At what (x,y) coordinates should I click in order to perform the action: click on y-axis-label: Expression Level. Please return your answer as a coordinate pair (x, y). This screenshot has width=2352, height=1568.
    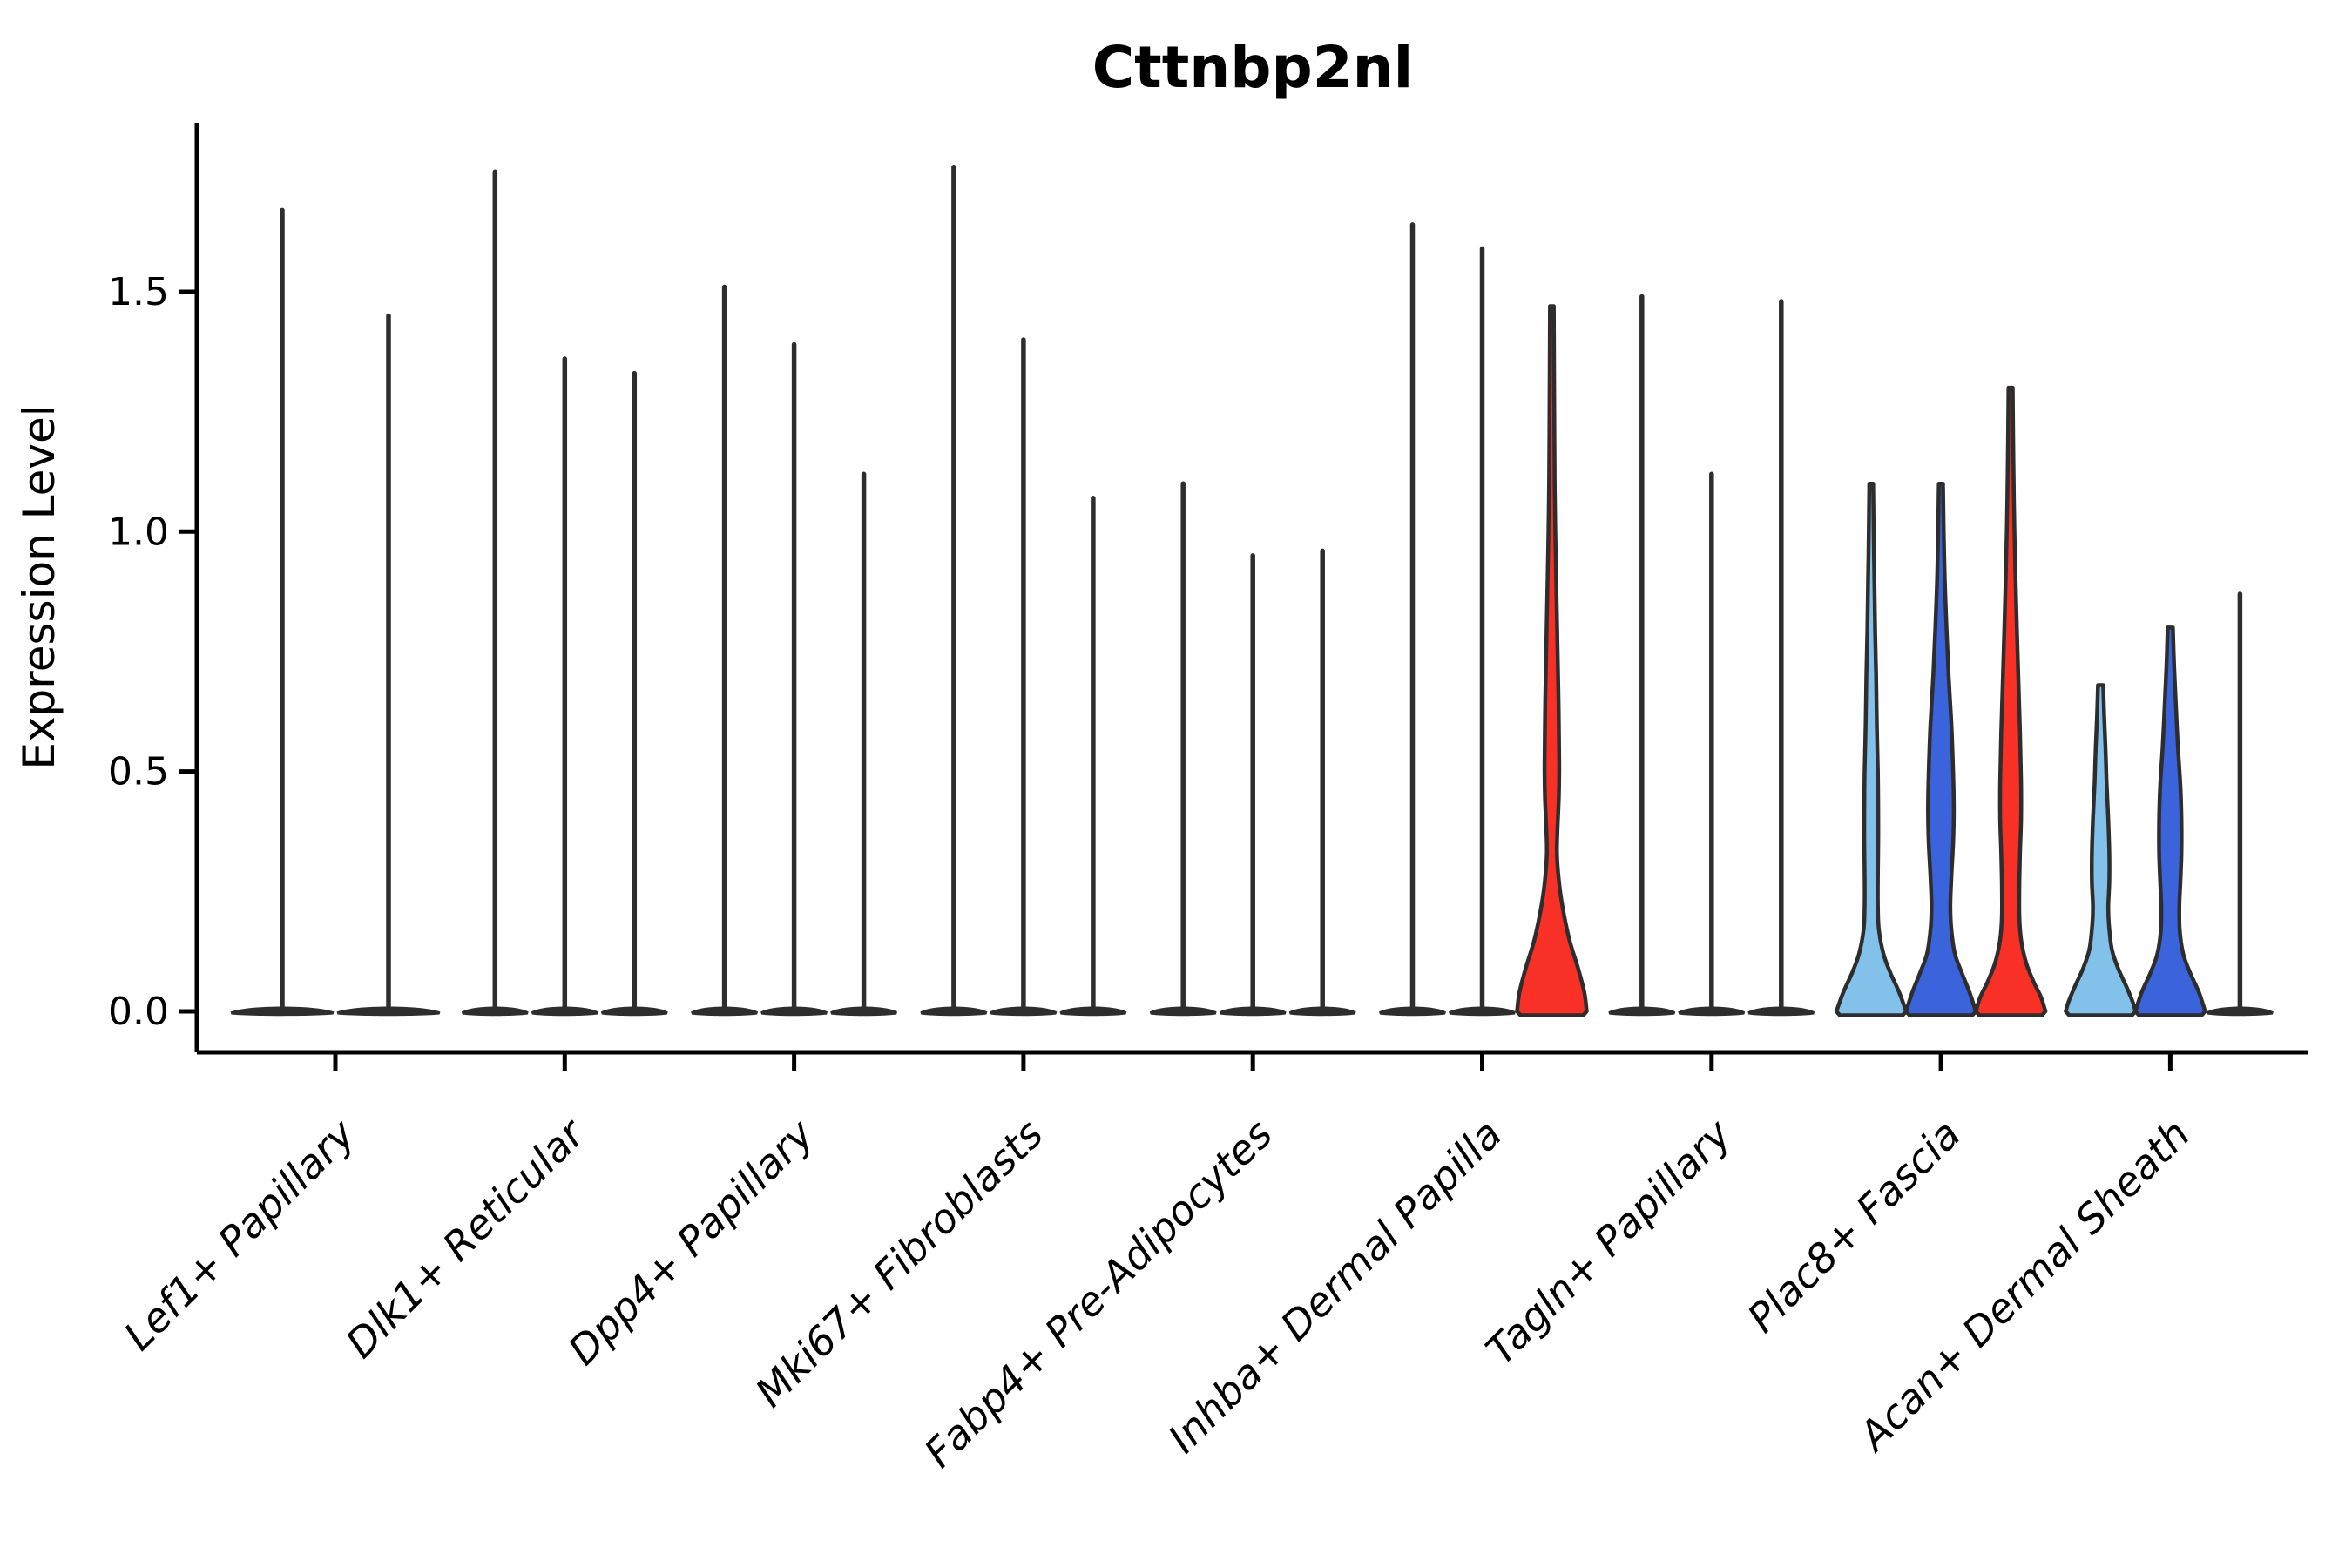
    Looking at the image, I should click on (39, 586).